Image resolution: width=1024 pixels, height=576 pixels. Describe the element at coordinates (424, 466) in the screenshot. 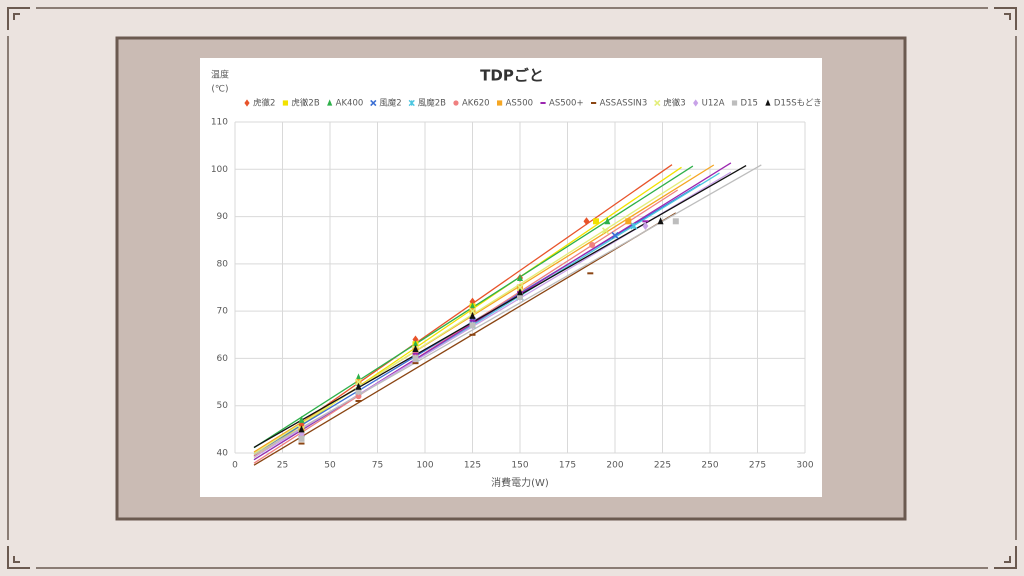

I see `x-tick-label: 100` at that location.